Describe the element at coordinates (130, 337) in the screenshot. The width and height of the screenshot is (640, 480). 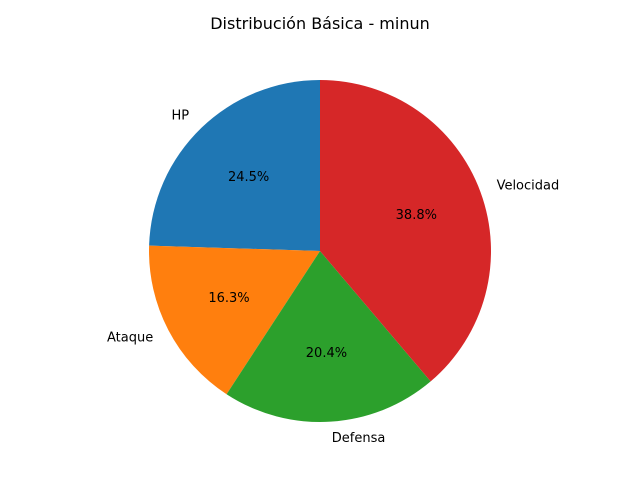
I see `slice-label-ataque: Ataque` at that location.